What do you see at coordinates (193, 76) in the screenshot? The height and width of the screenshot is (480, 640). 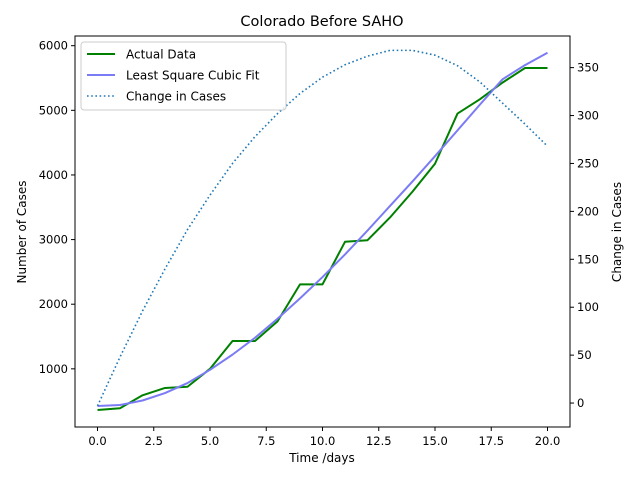 I see `legend-label-fit: Least Square Cubic Fit` at bounding box center [193, 76].